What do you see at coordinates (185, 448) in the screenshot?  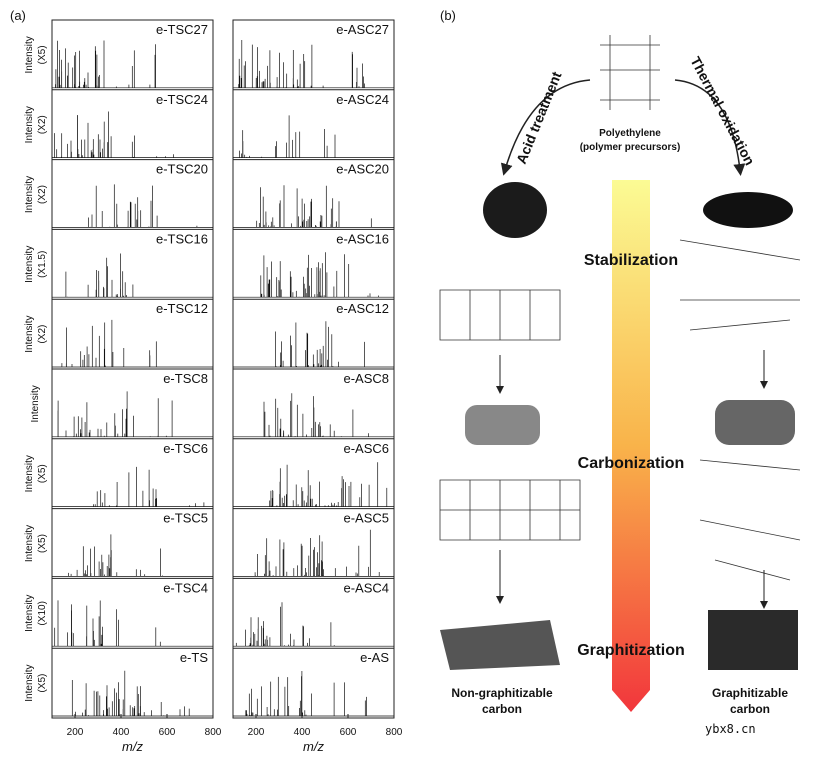 I see `spectrum-label: e-TSC6` at bounding box center [185, 448].